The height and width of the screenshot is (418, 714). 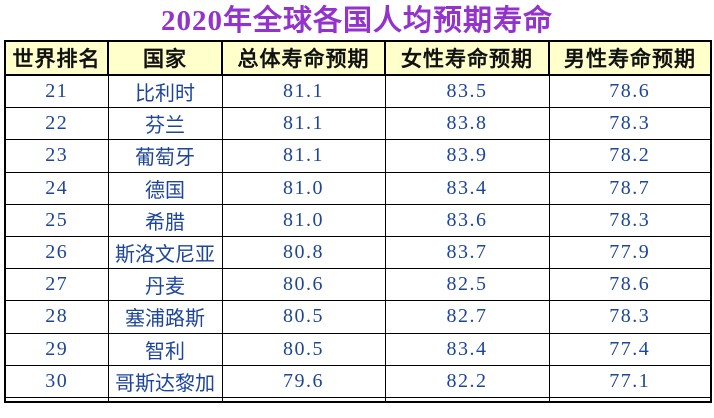 What do you see at coordinates (165, 349) in the screenshot?
I see `country-cell: 智利` at bounding box center [165, 349].